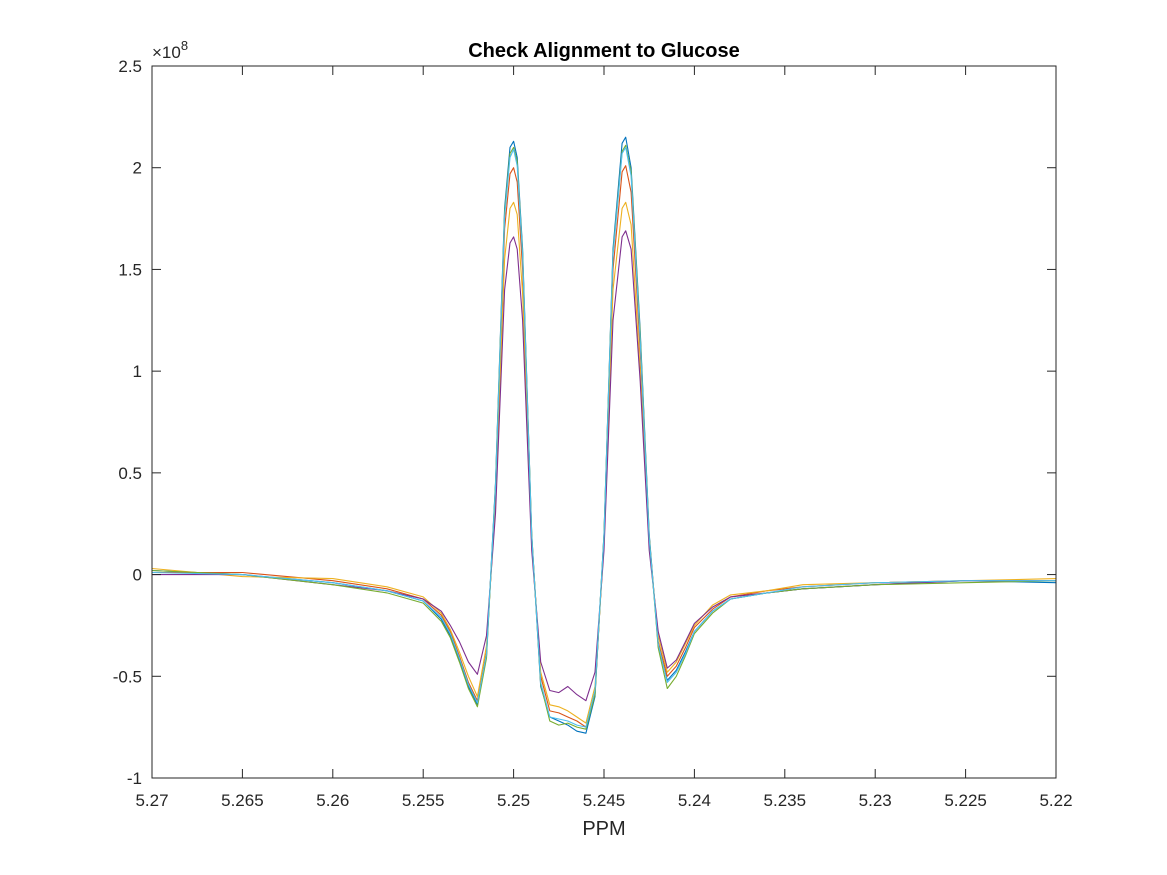 The image size is (1167, 875). What do you see at coordinates (184, 45) in the screenshot?
I see `y-axis-exponent-power: 8` at bounding box center [184, 45].